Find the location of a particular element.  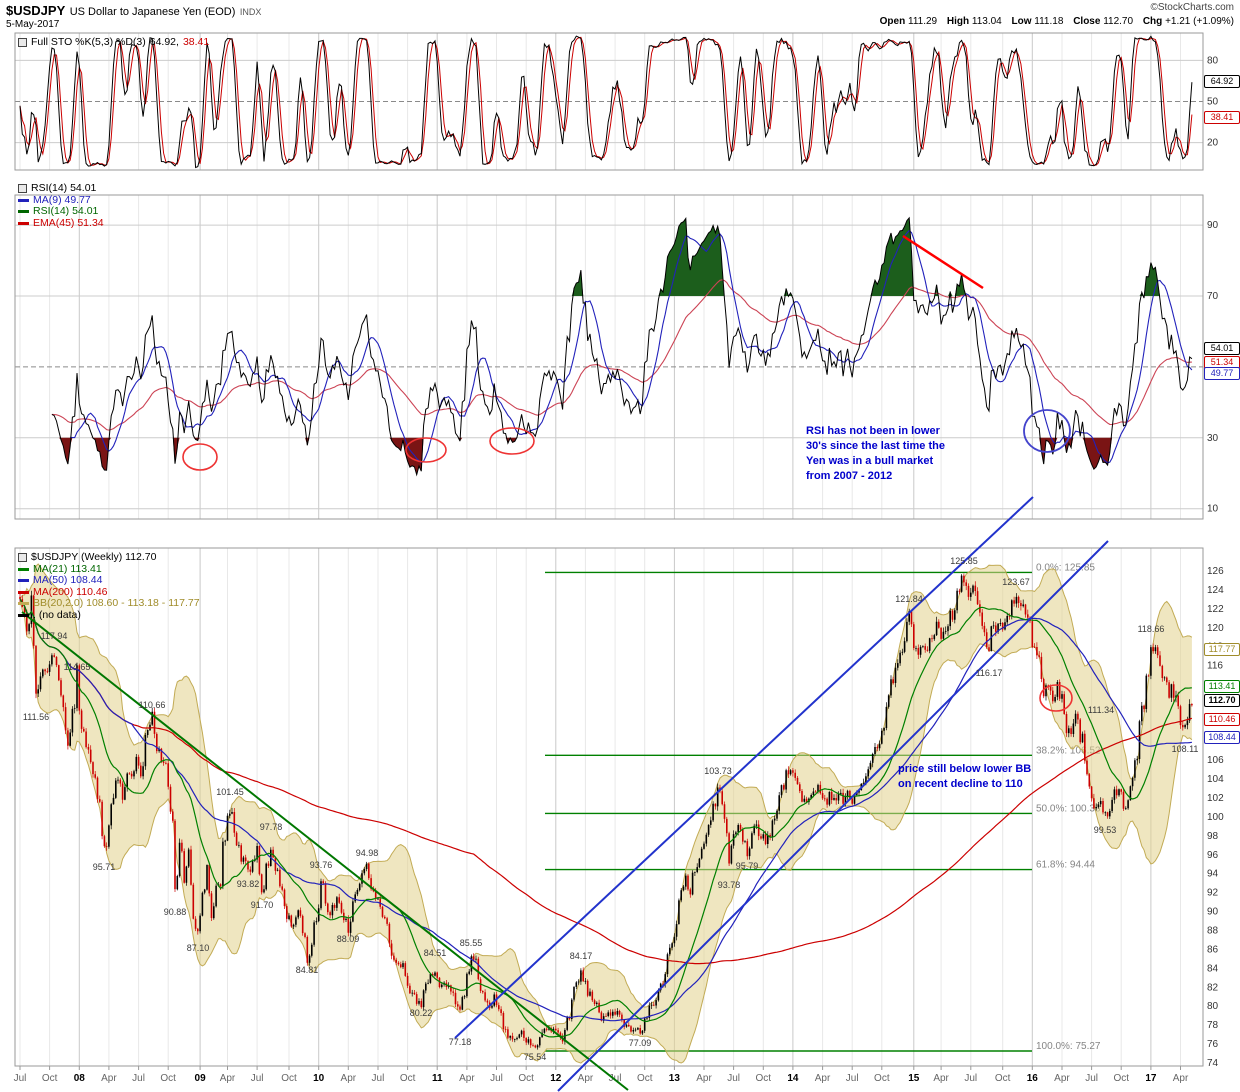

svg-text: 82 is located at coordinates (1213, 987).